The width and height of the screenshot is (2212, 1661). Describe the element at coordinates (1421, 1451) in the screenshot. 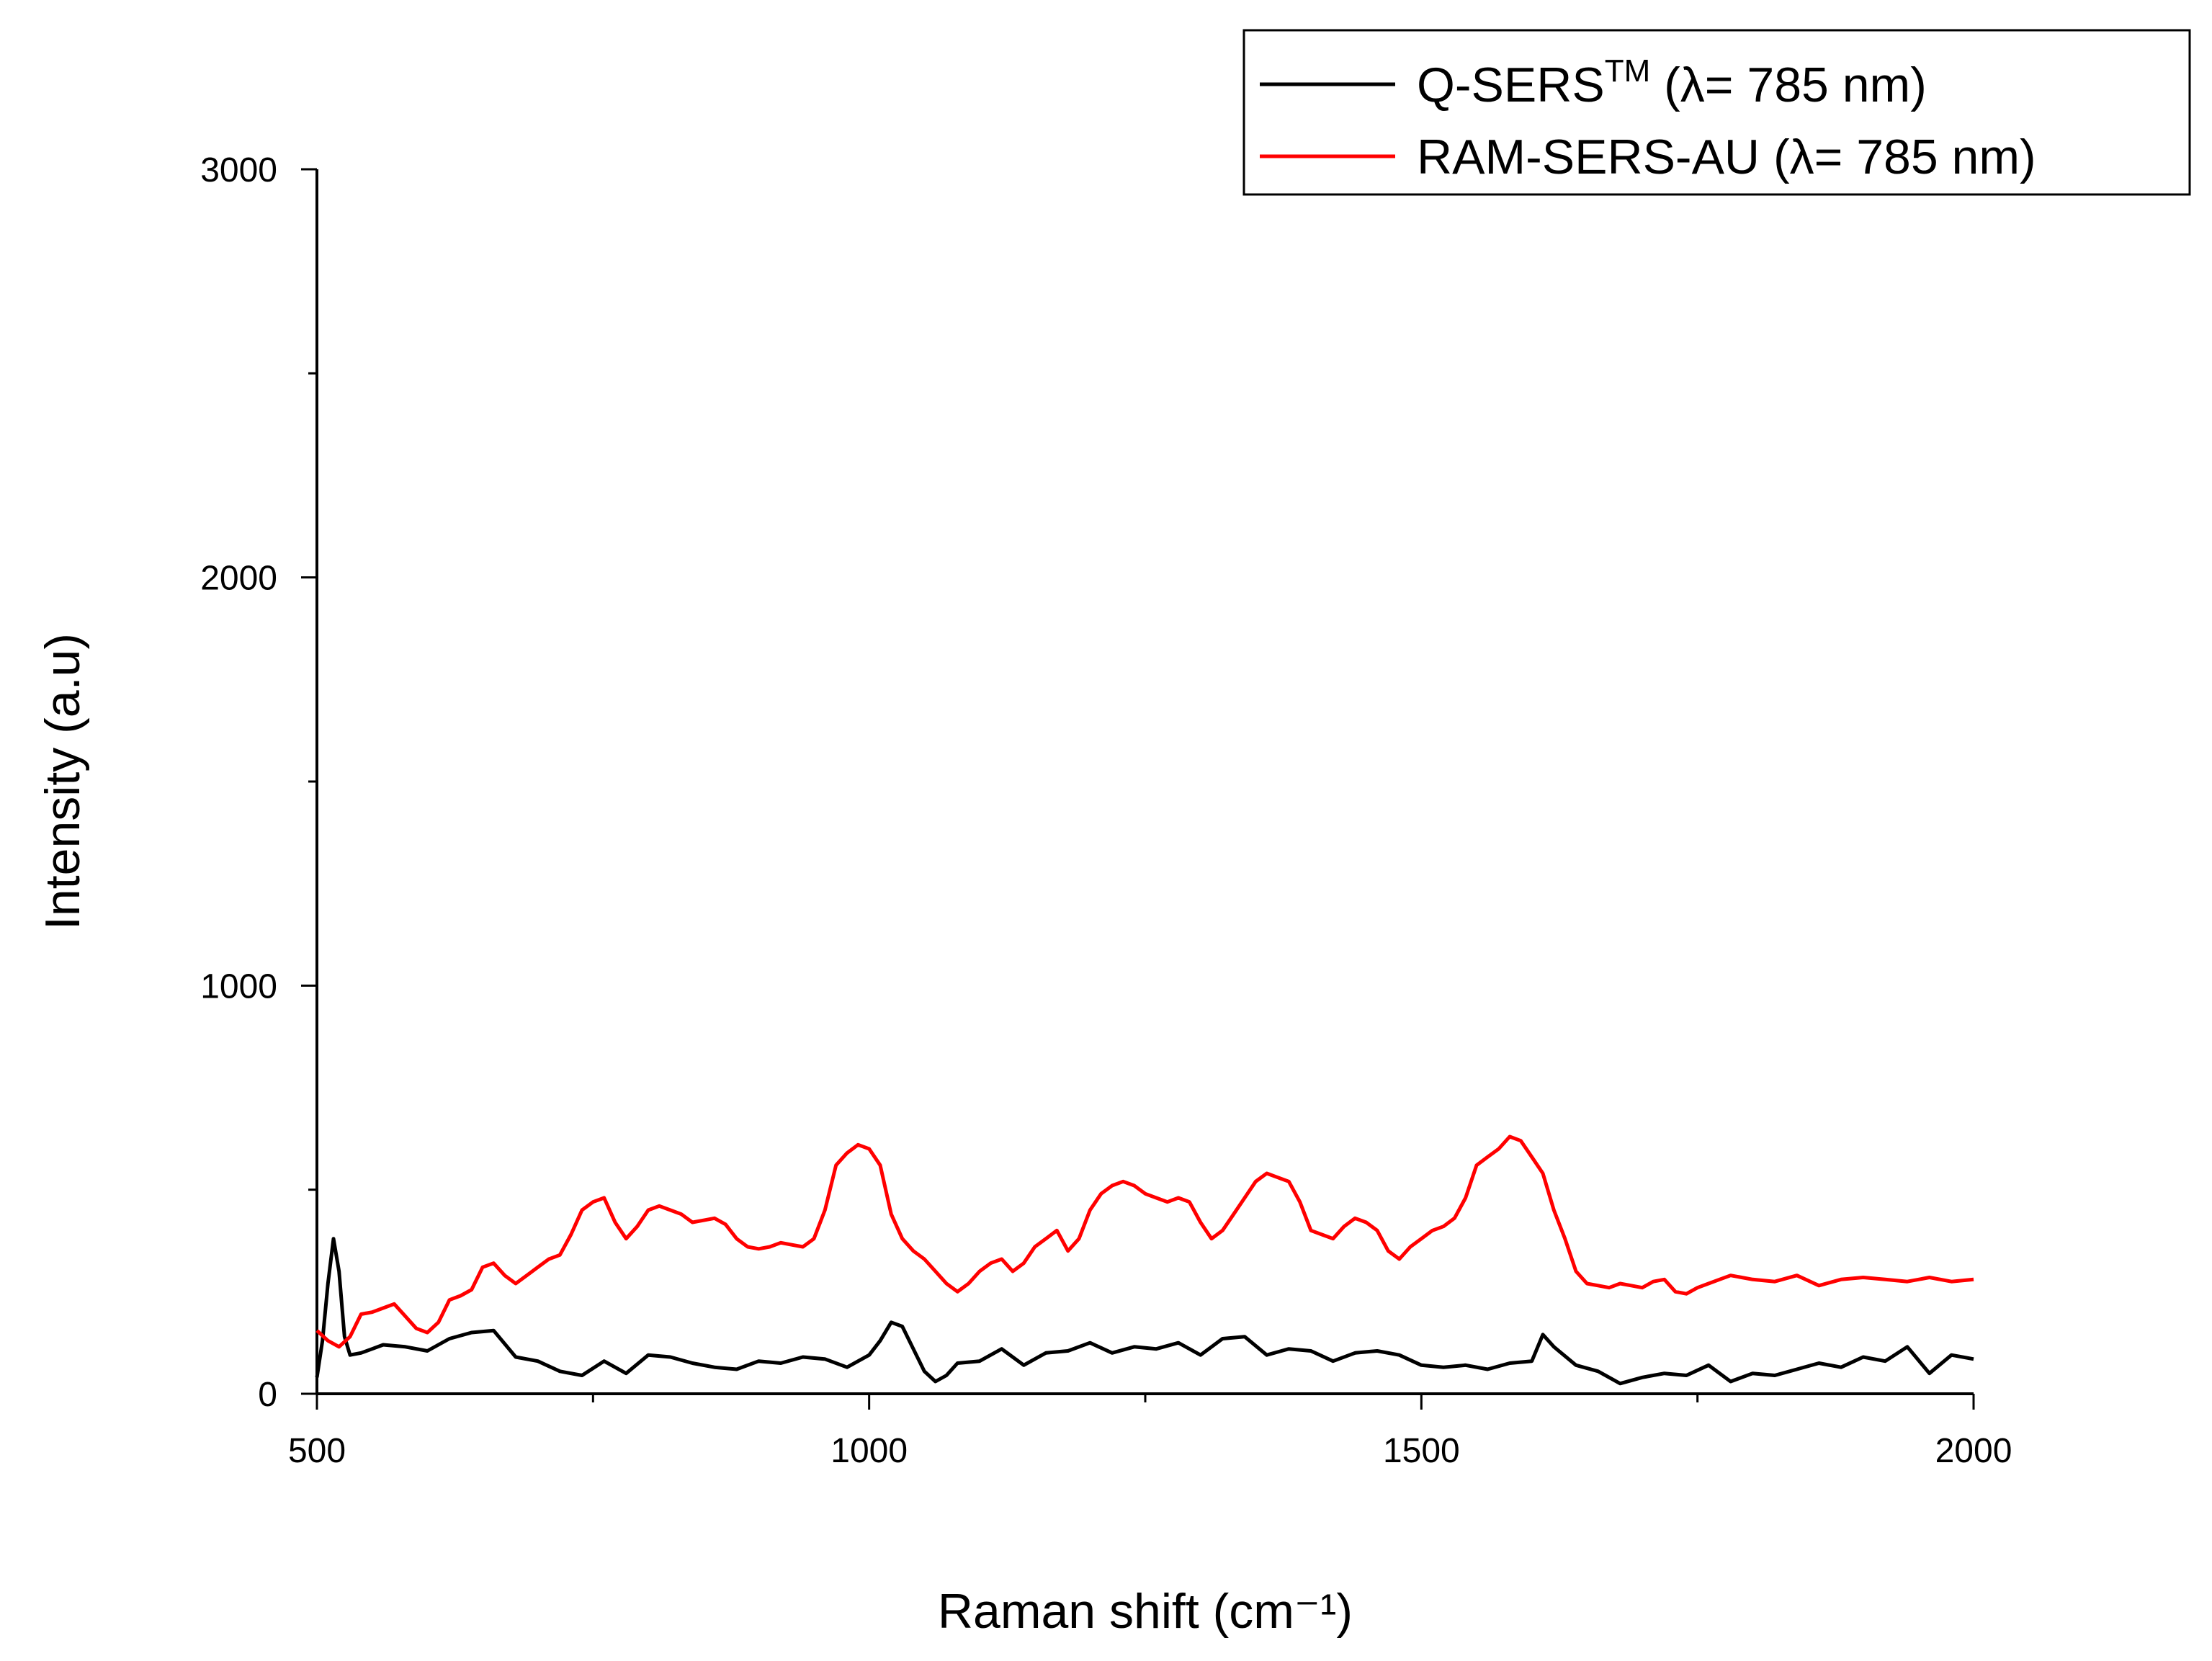

I see `x-tick-label: 1500` at that location.